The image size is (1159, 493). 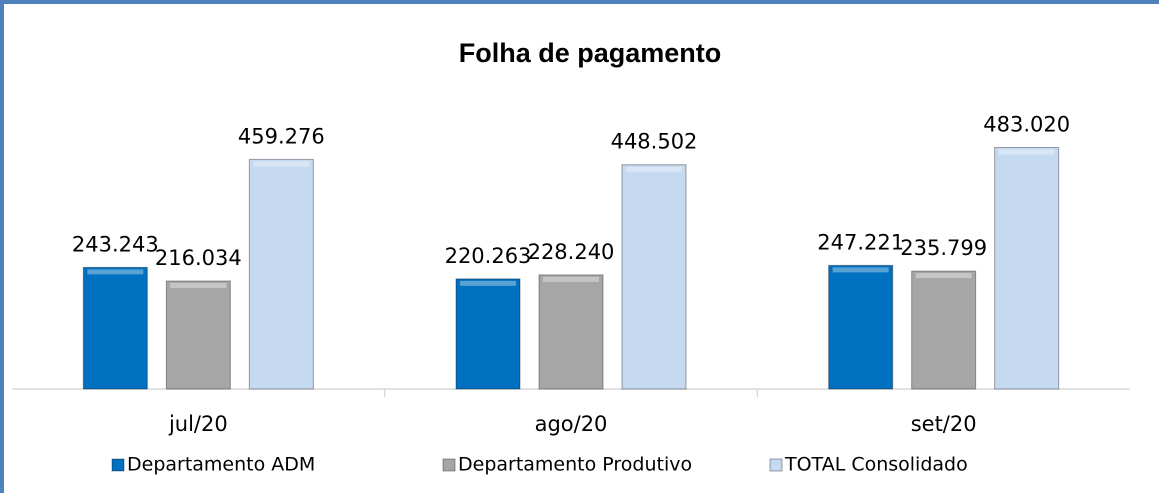 I want to click on value-label: 247.221, so click(x=860, y=242).